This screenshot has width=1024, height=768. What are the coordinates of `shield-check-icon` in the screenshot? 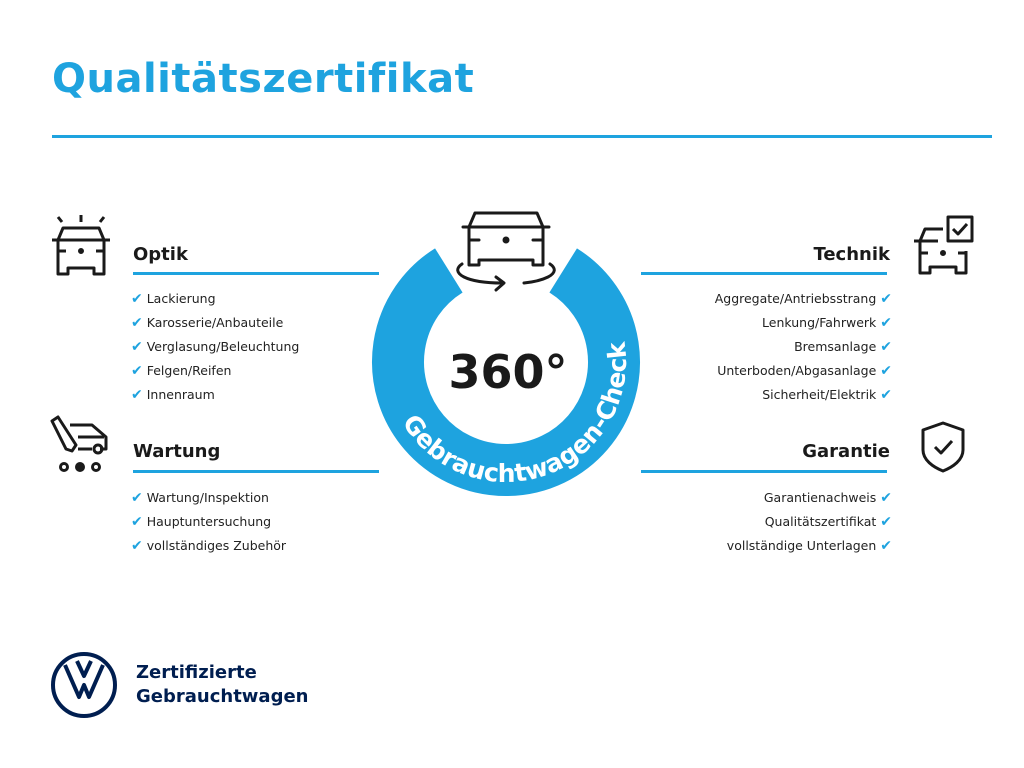 It's located at (943, 447).